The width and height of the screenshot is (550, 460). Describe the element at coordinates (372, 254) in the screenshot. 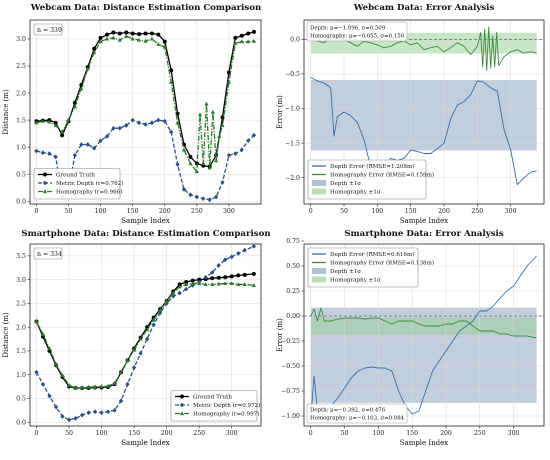

I see `legend-label: Depth Error (RMSE=0.616m)` at that location.